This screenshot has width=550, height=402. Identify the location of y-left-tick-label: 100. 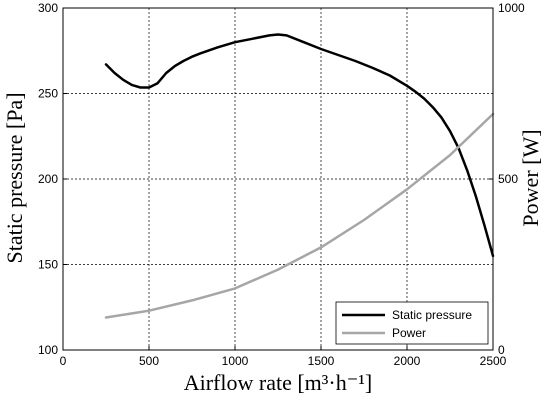
(48, 350).